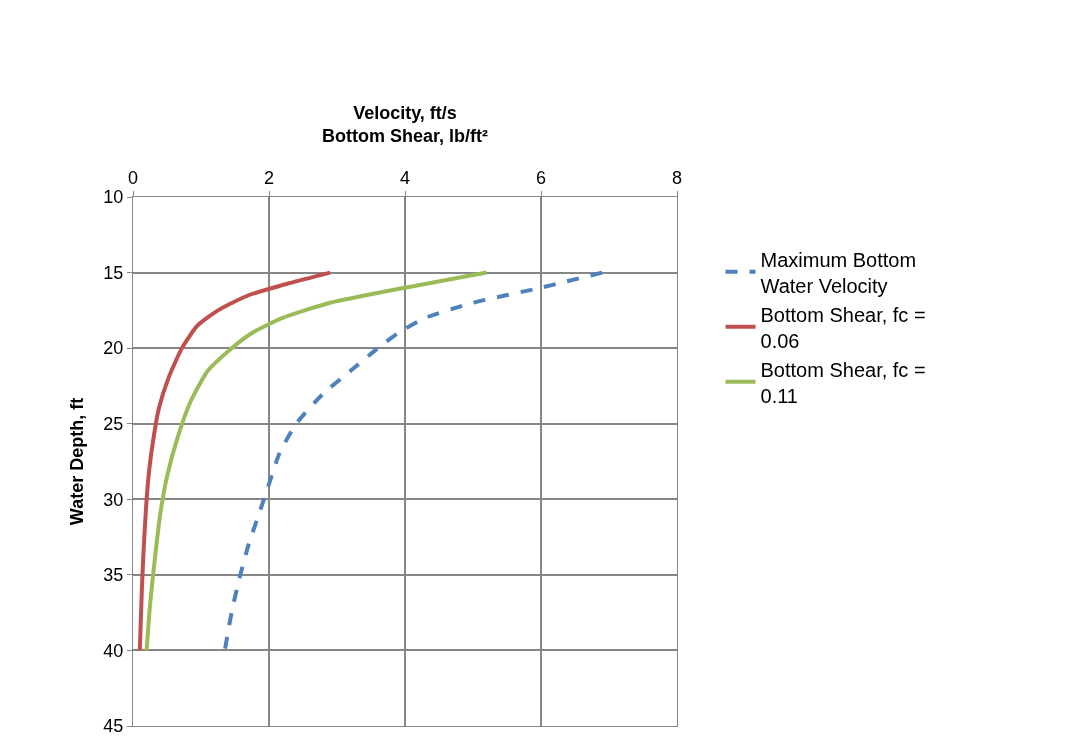 The image size is (1071, 749). I want to click on x-tick-label: 6, so click(541, 177).